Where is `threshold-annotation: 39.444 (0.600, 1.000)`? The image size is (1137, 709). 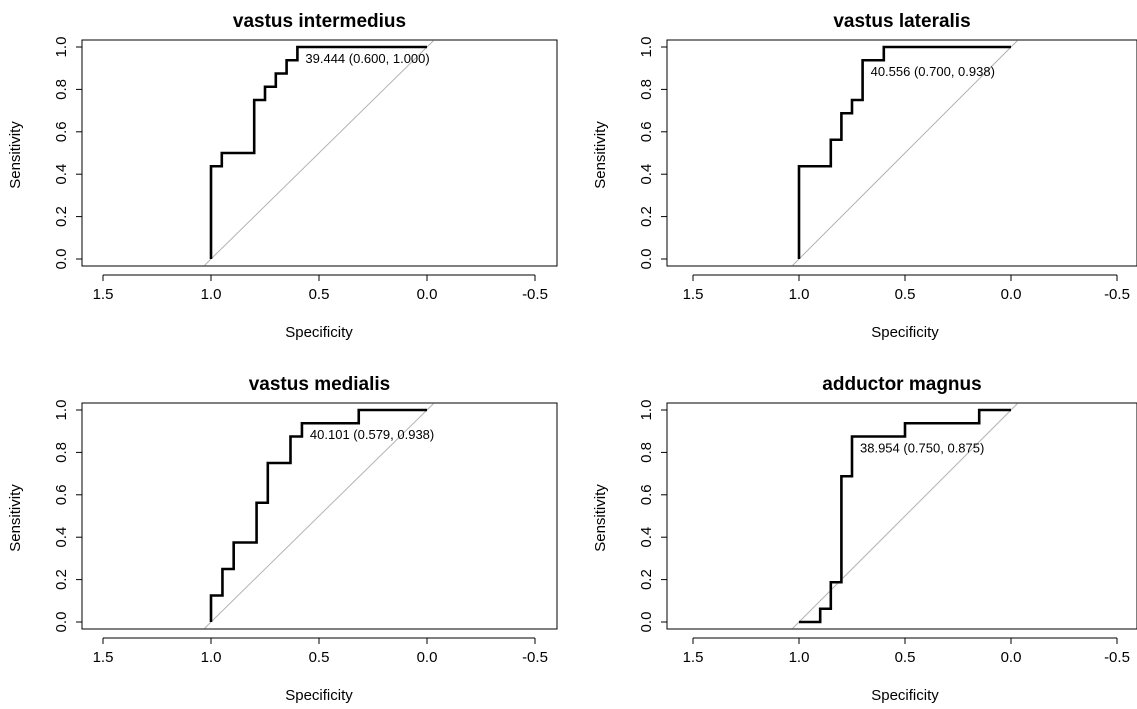
threshold-annotation: 39.444 (0.600, 1.000) is located at coordinates (367, 58).